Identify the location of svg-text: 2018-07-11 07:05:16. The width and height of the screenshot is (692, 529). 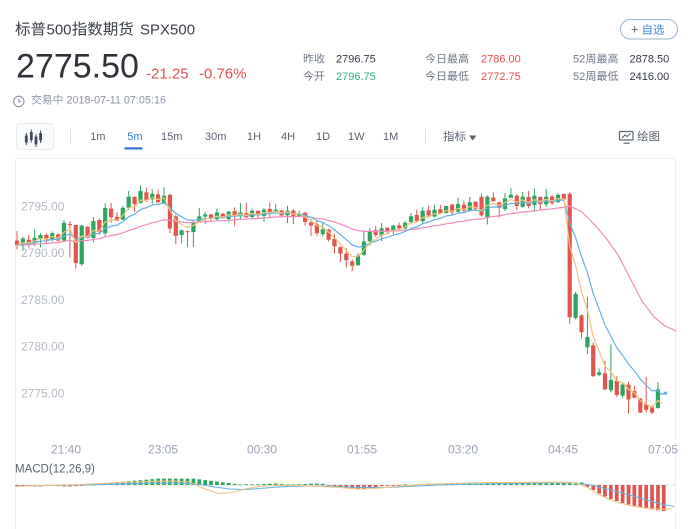
(116, 100).